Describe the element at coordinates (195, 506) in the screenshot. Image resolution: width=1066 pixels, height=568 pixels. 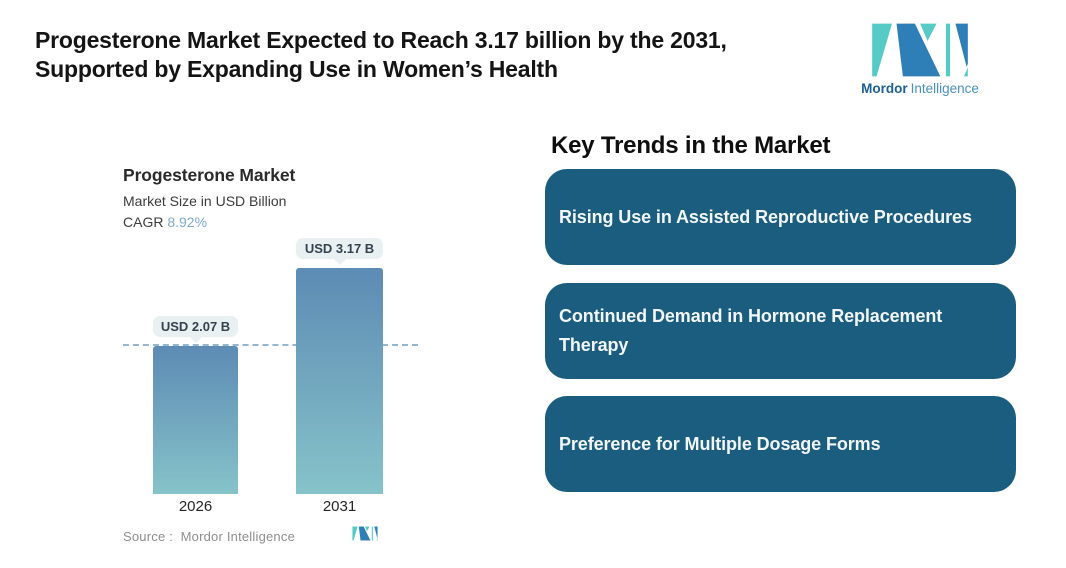
I see `axis-label-2026: 2026` at that location.